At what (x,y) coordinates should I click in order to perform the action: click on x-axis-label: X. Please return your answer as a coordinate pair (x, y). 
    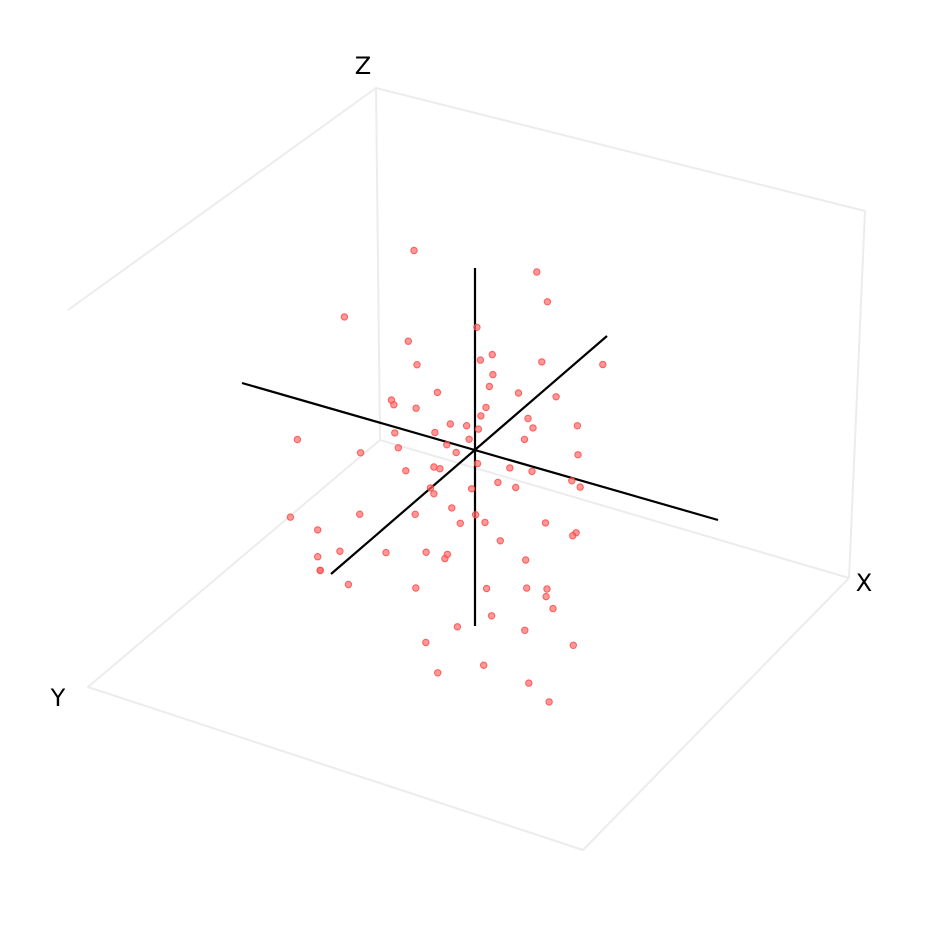
    Looking at the image, I should click on (864, 583).